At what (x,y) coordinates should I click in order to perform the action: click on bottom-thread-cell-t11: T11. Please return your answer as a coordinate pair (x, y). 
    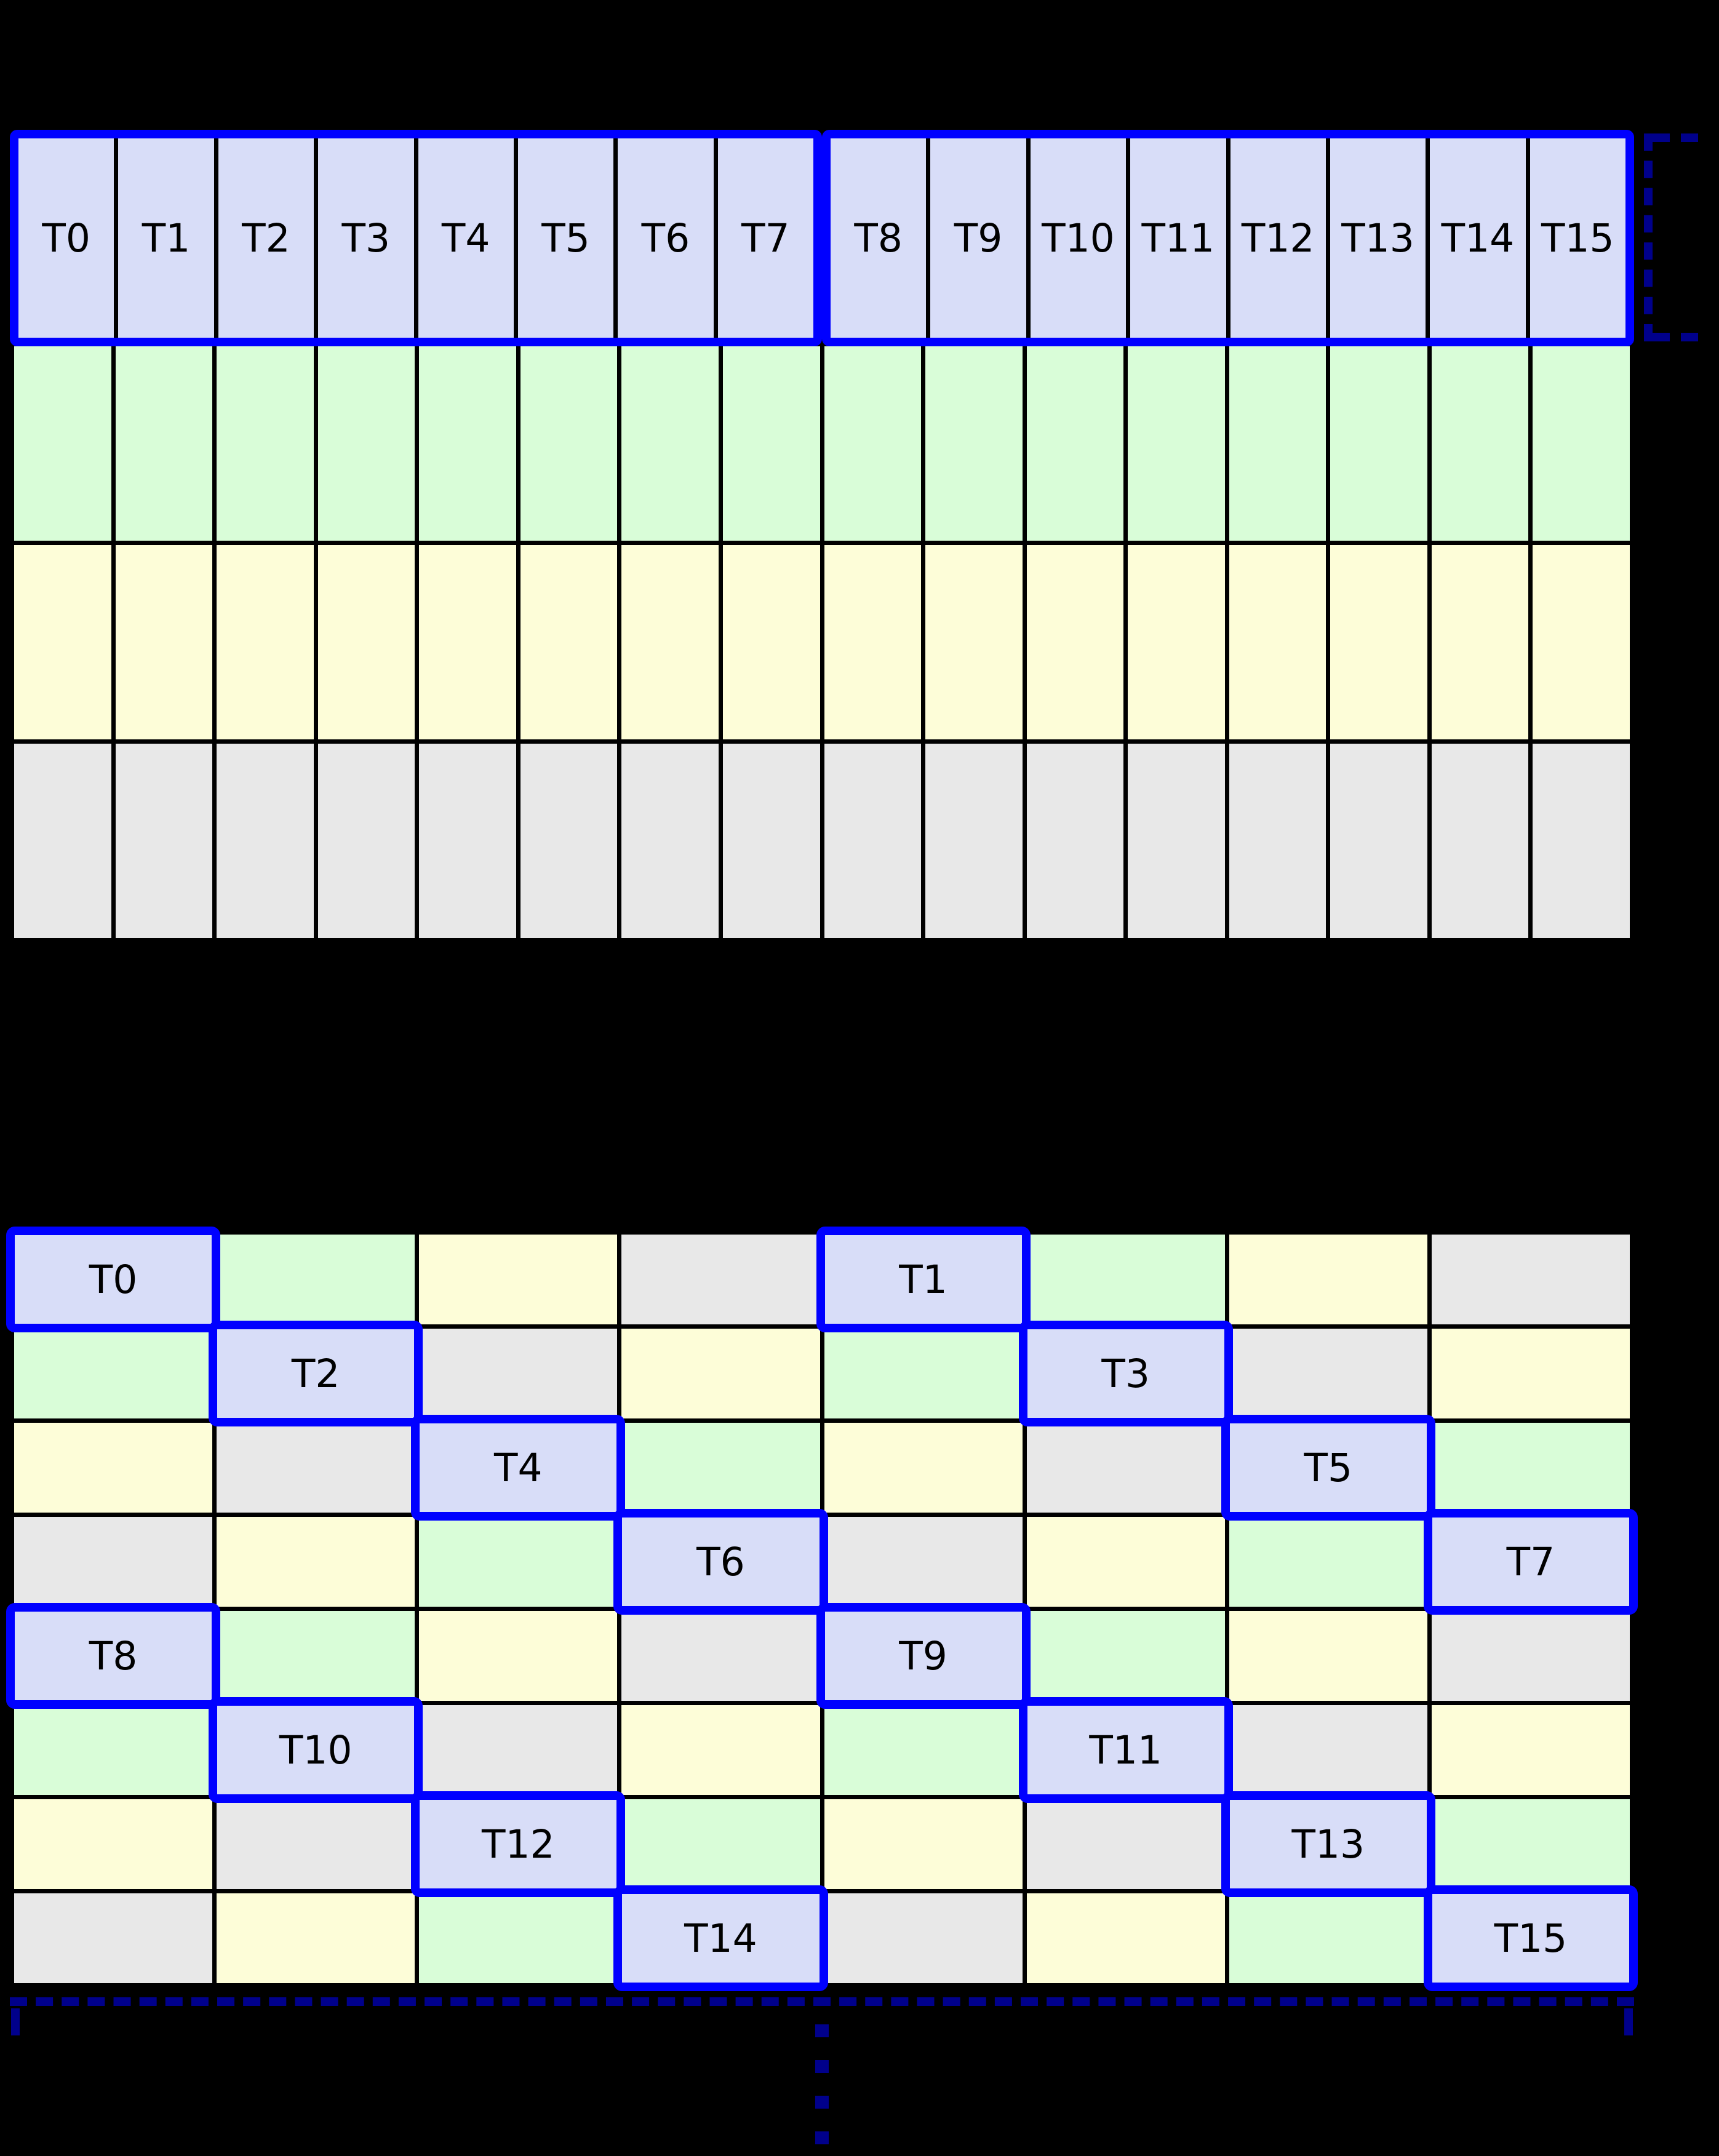
    Looking at the image, I should click on (1125, 1750).